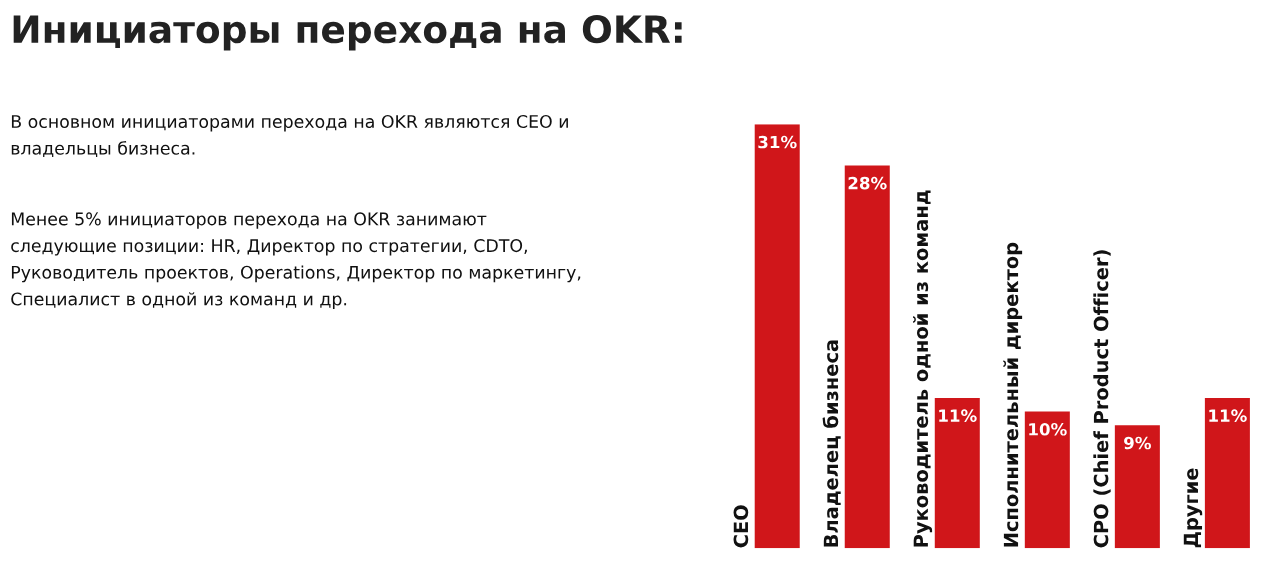 The height and width of the screenshot is (573, 1280). What do you see at coordinates (1193, 508) in the screenshot?
I see `x-tick-label: Другие` at bounding box center [1193, 508].